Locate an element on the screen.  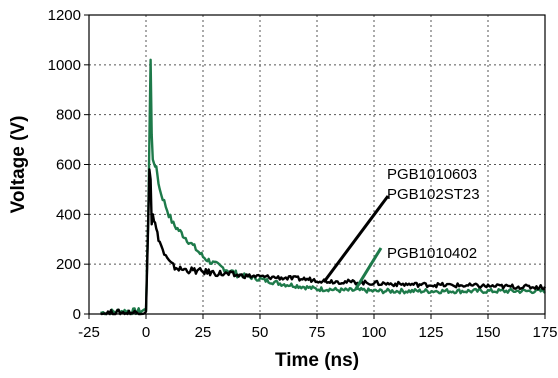
y-tick-label: 600 is located at coordinates (68, 165).